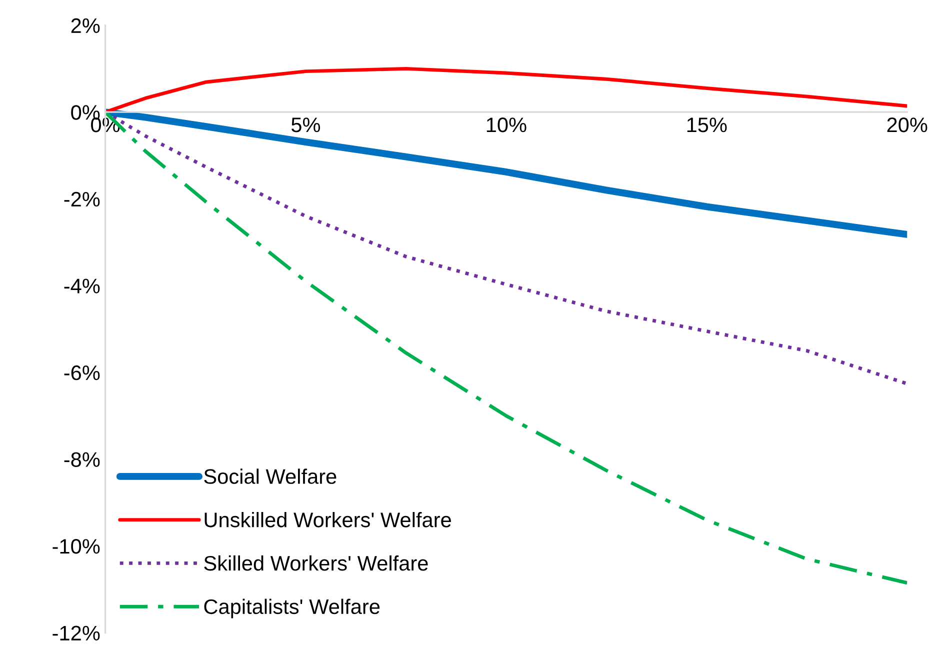 Image resolution: width=940 pixels, height=649 pixels. Describe the element at coordinates (82, 459) in the screenshot. I see `y-tick-label: -8%` at that location.